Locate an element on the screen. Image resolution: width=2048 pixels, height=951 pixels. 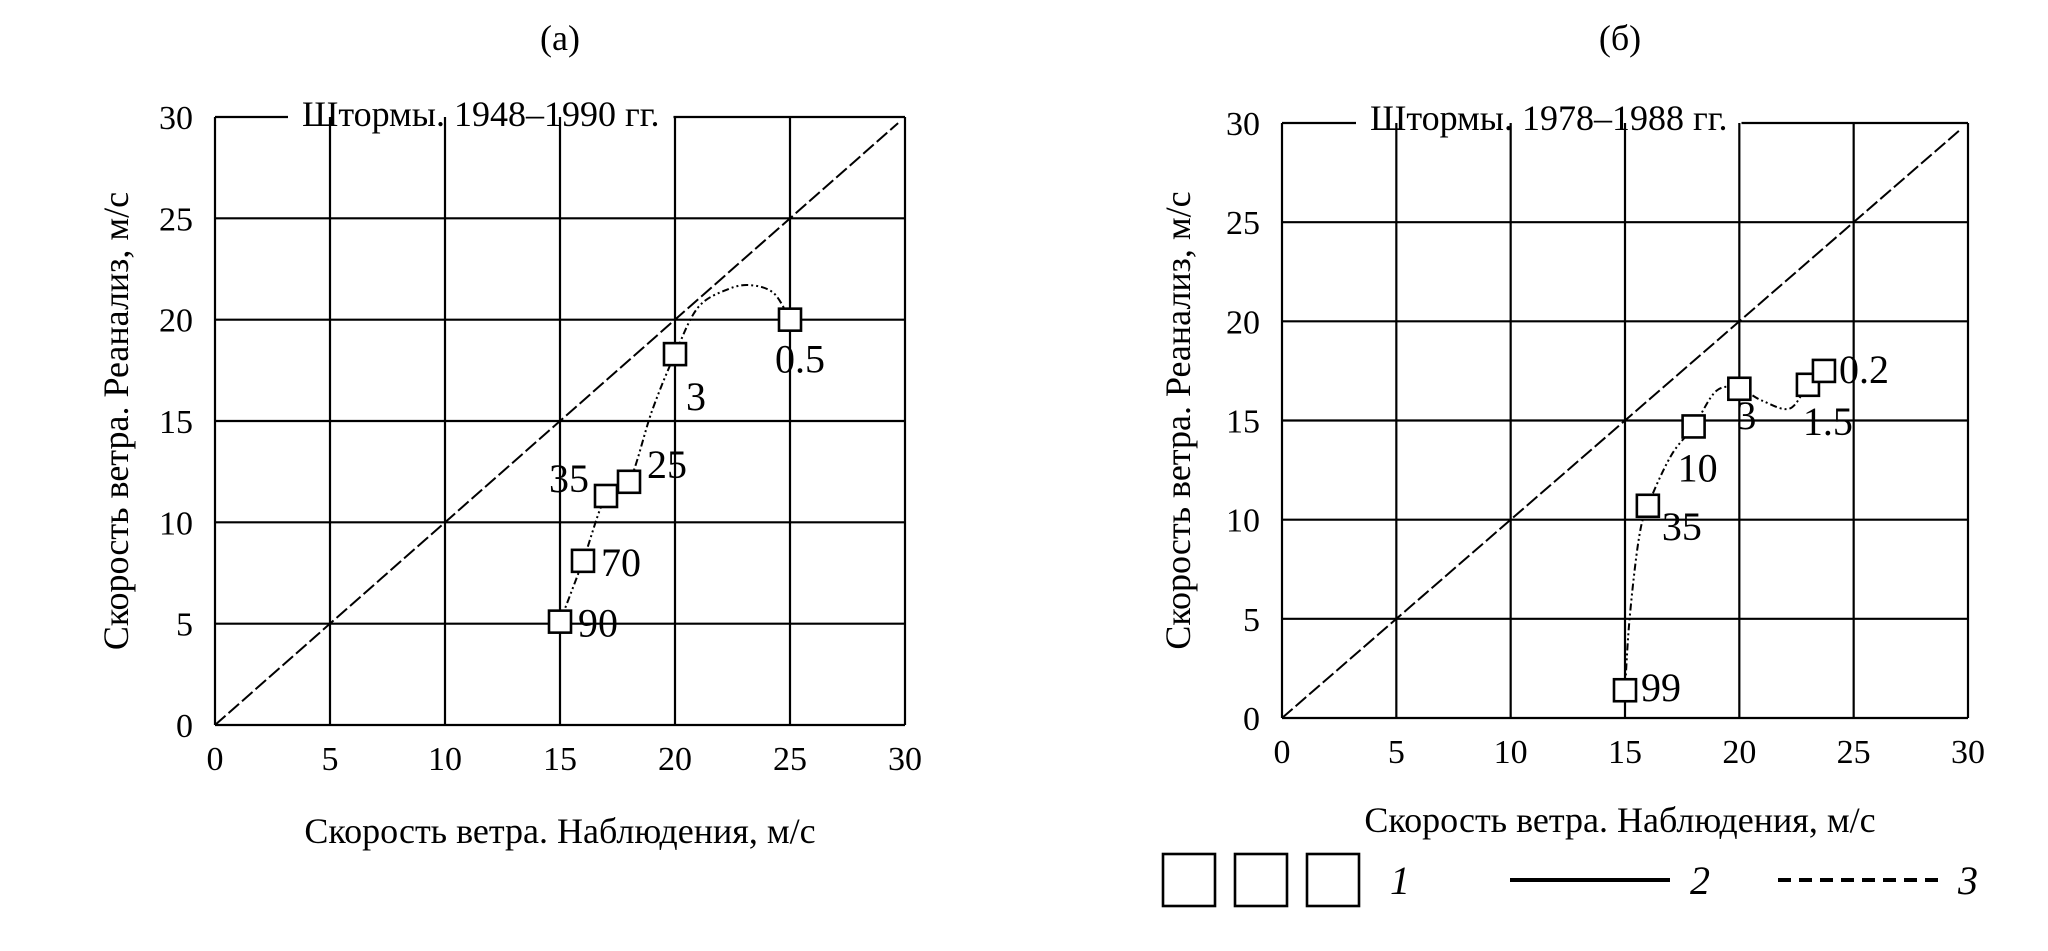
panel-label: (а) is located at coordinates (560, 38).